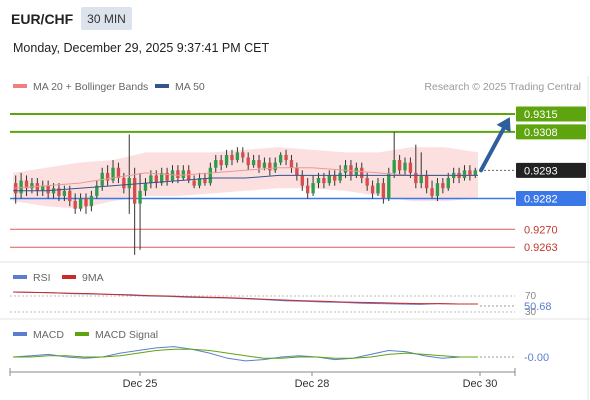 This screenshot has width=590, height=400. I want to click on macd-series-signal, so click(245, 353).